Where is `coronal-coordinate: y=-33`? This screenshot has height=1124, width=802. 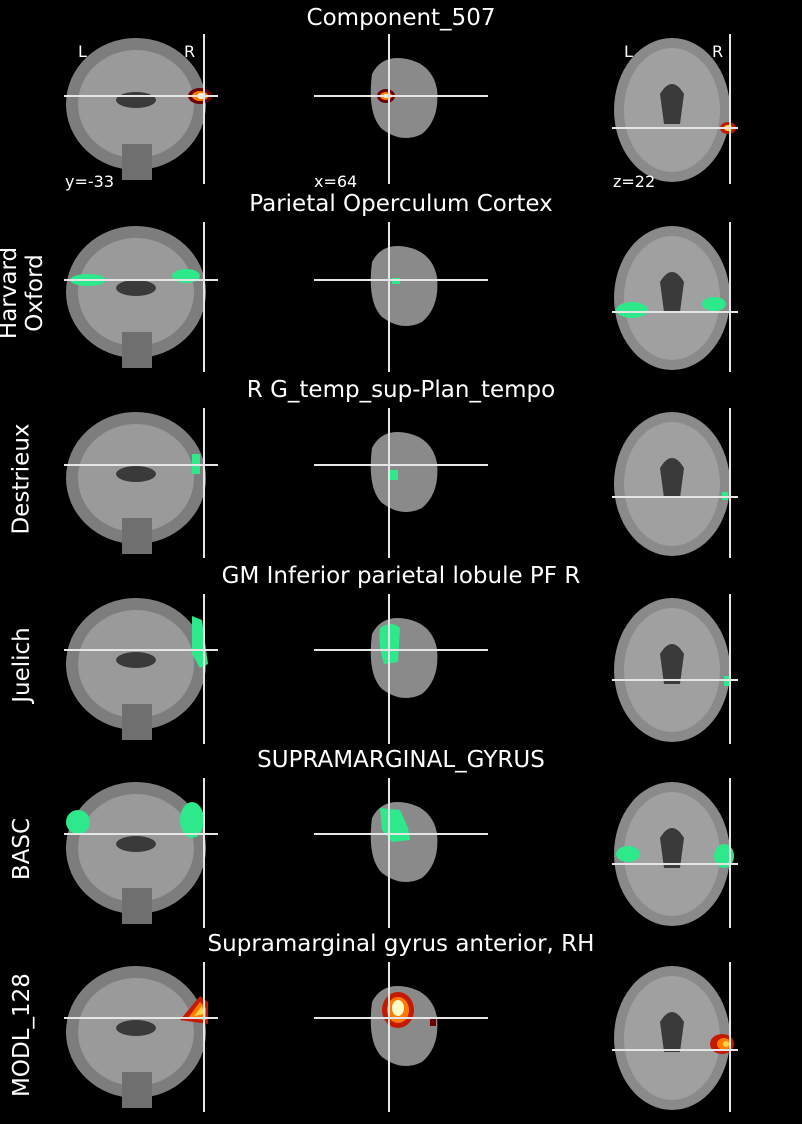
coronal-coordinate: y=-33 is located at coordinates (90, 181).